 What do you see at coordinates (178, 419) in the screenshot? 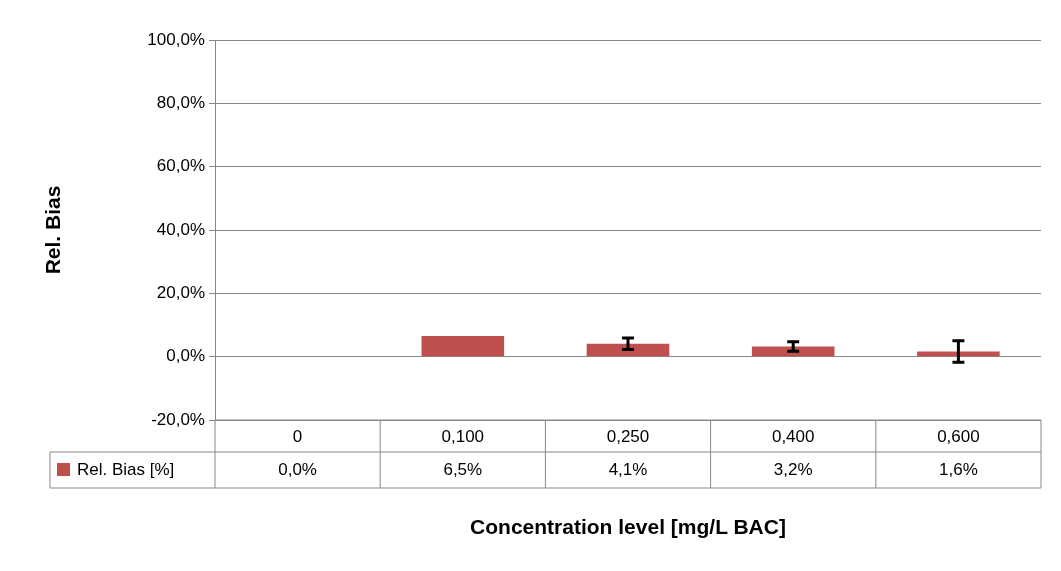
I see `y-tick-label: -20,0%` at bounding box center [178, 419].